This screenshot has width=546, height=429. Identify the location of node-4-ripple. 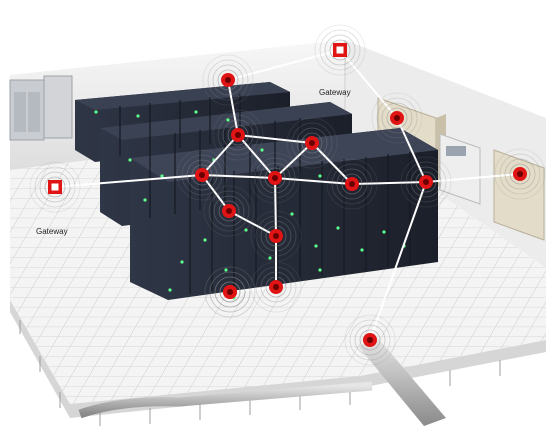
(312, 143).